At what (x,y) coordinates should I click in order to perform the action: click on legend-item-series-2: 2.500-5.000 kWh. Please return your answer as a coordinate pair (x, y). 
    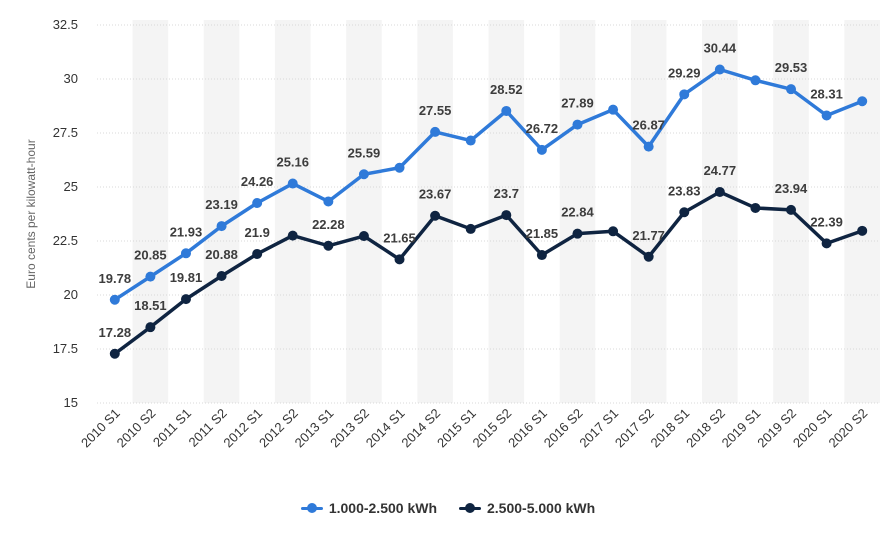
    Looking at the image, I should click on (527, 508).